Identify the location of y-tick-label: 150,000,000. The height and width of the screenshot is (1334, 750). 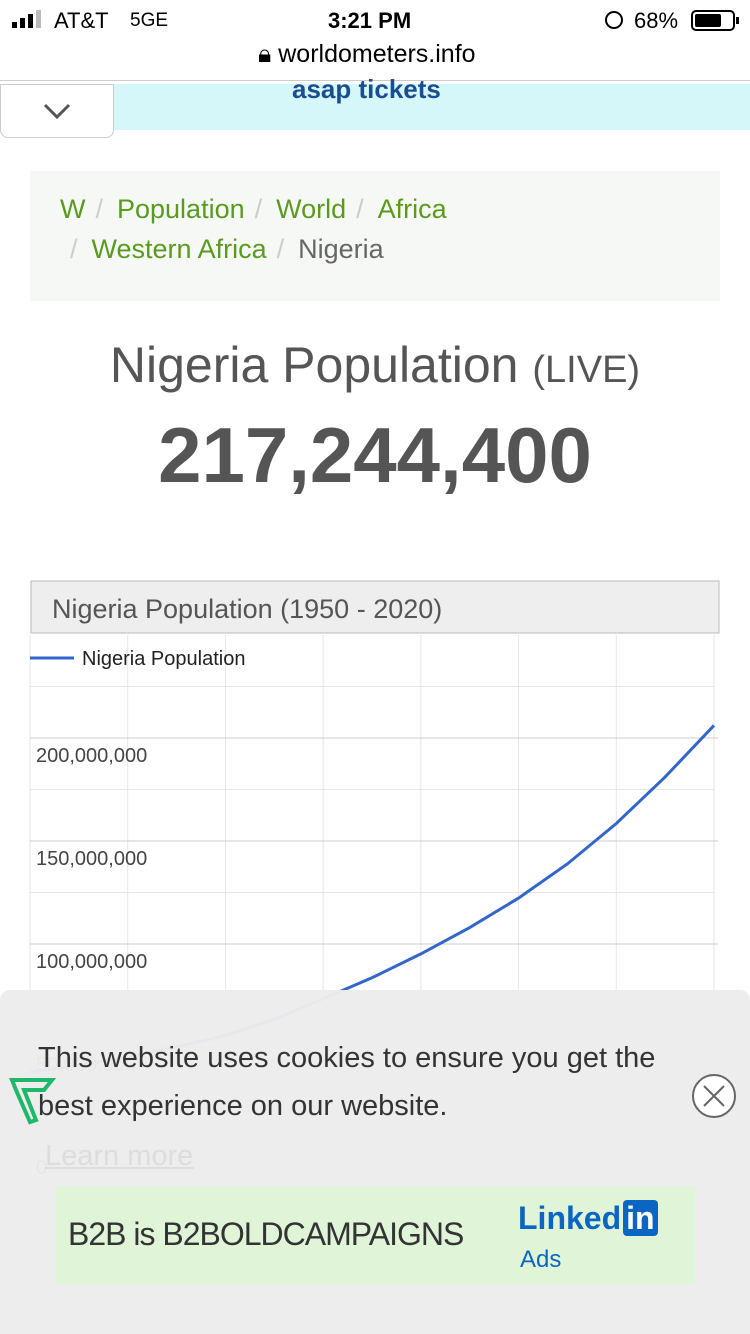
(91, 859).